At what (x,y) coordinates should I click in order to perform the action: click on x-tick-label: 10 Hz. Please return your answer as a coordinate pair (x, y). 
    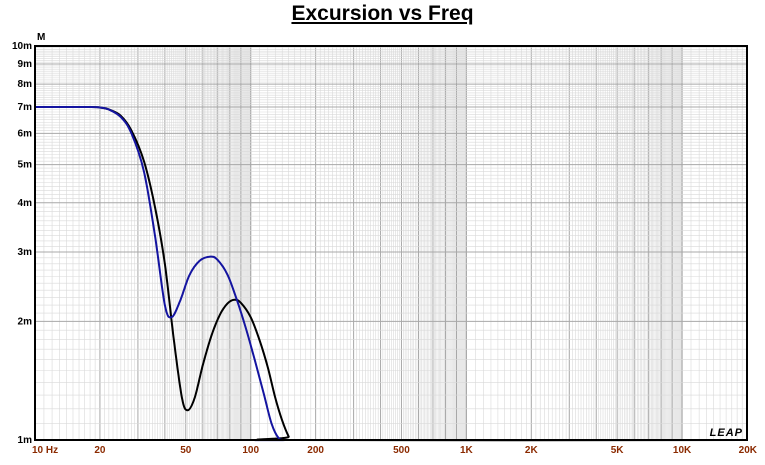
    Looking at the image, I should click on (45, 450).